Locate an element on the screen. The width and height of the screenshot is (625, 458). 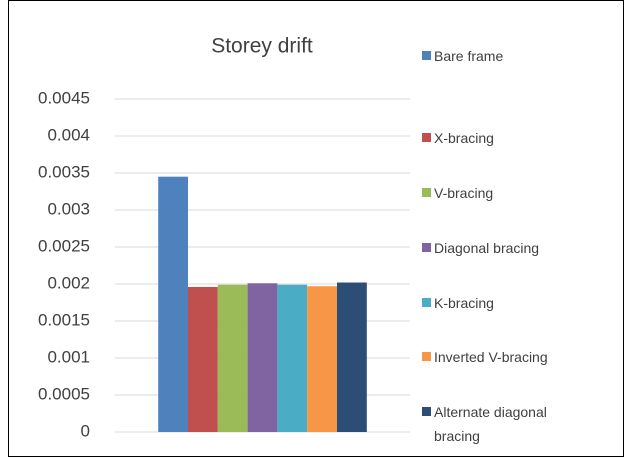
legend-label: X-bracing is located at coordinates (464, 138).